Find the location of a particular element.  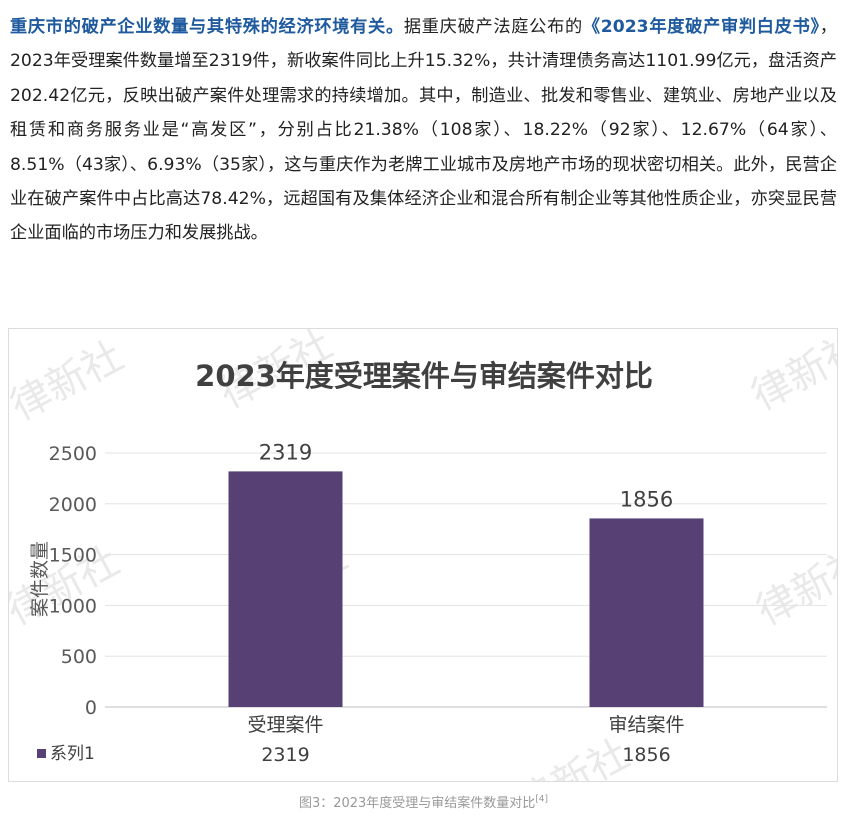

caption-text: 图3：2023年度受理与审结案件数量对比 is located at coordinates (417, 803).